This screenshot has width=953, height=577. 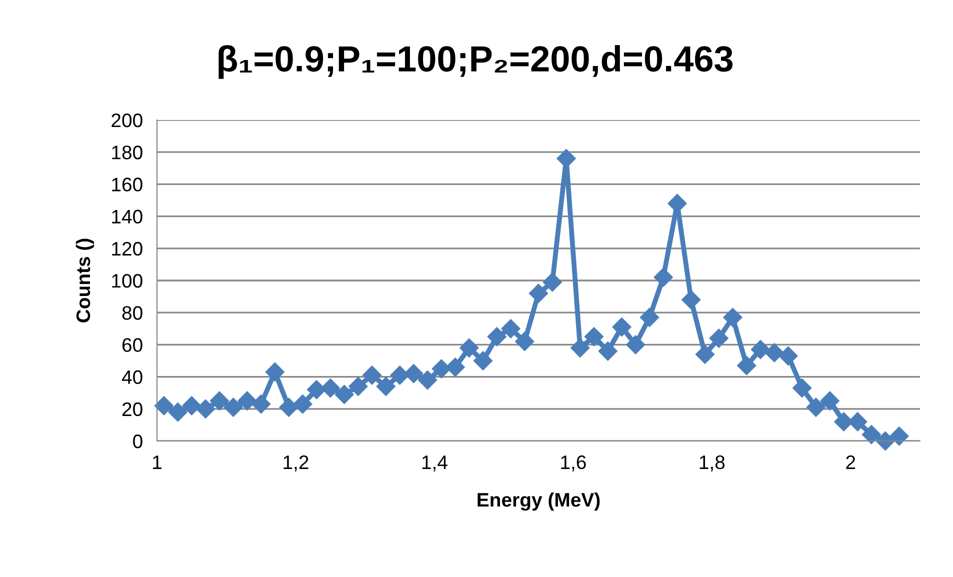 I want to click on y-tick-label: 0, so click(x=137, y=441).